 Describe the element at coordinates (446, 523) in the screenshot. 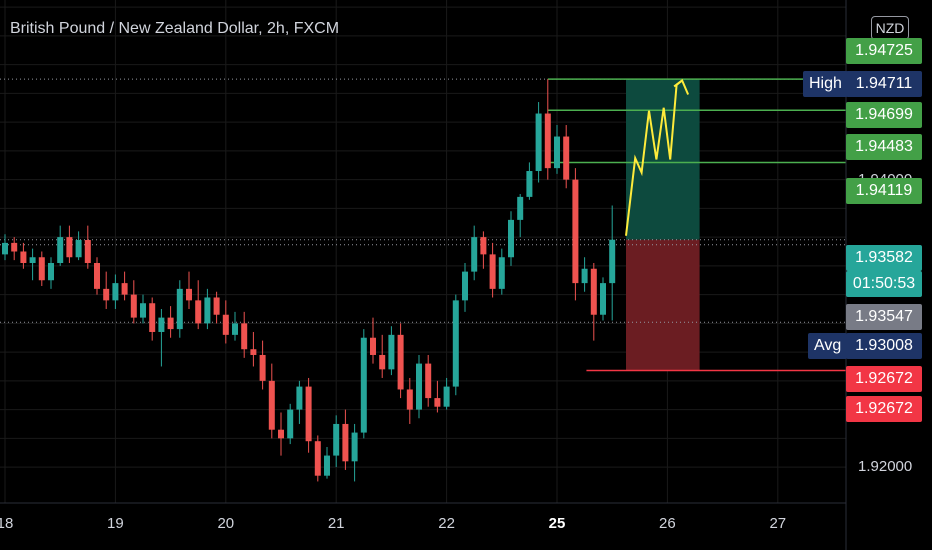

I see `date-tick-label: 22` at that location.